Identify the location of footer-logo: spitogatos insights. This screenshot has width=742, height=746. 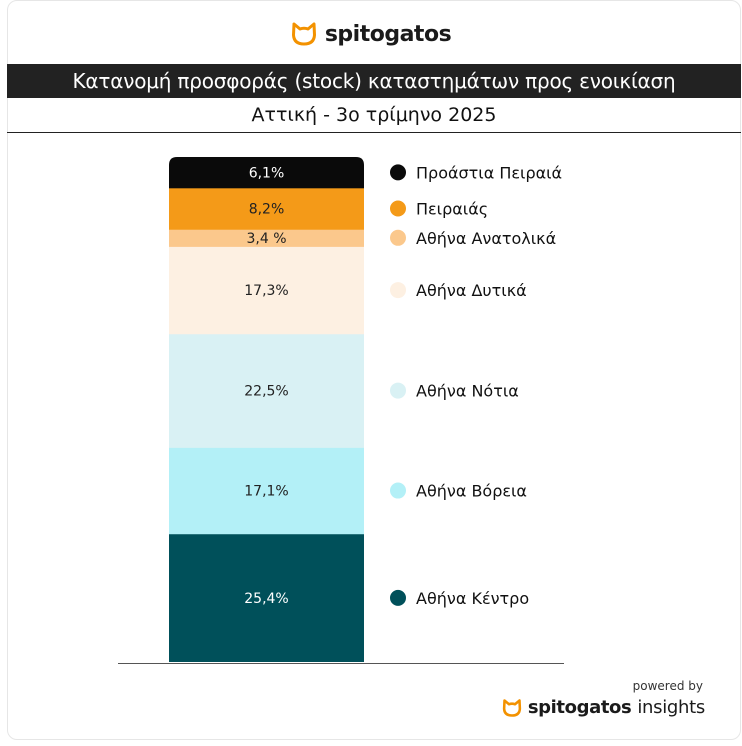
(603, 707).